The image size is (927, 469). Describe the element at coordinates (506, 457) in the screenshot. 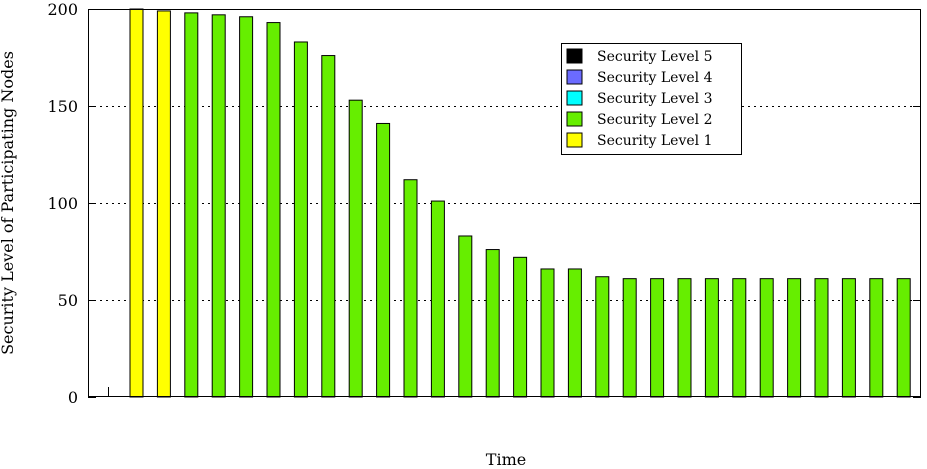

I see `x-axis-label: Time` at that location.